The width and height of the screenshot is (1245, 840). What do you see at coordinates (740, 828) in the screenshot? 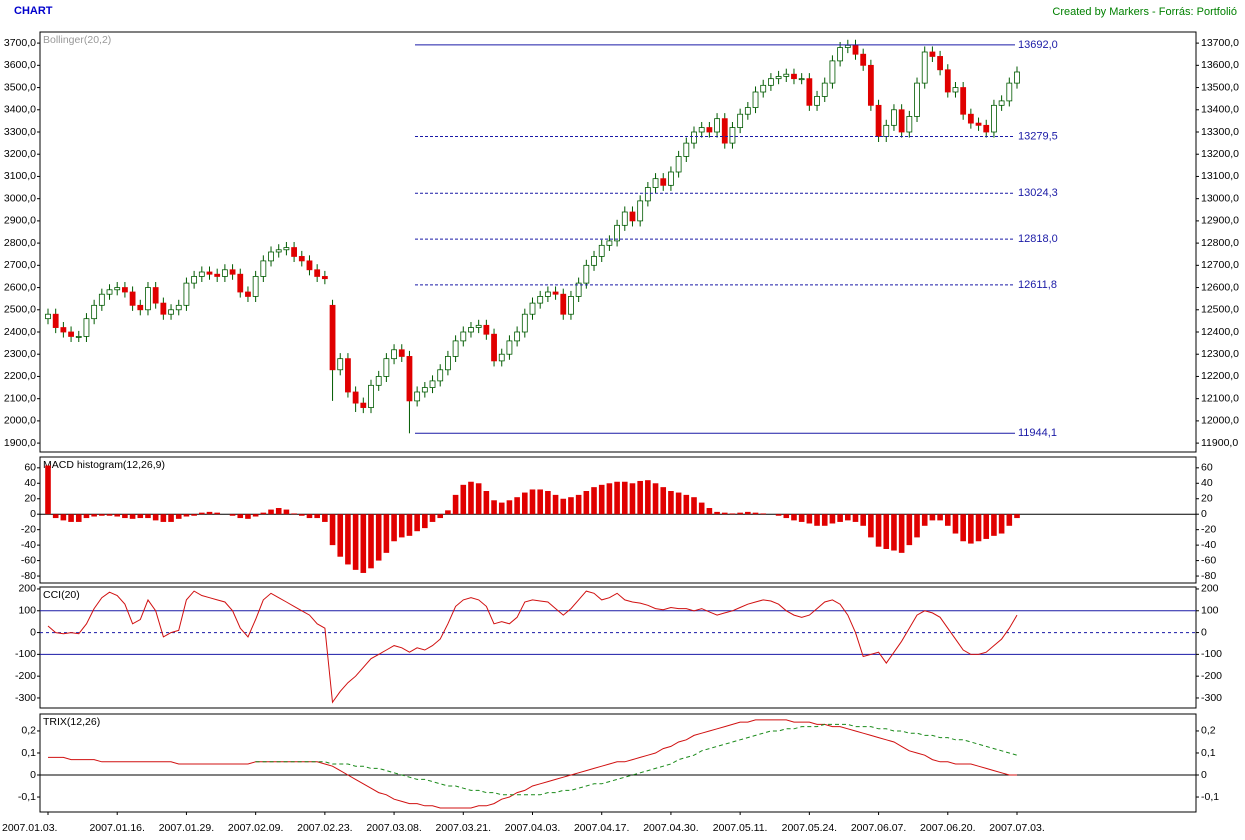
I see `x-tick-label: 2007.05.11.` at bounding box center [740, 828].